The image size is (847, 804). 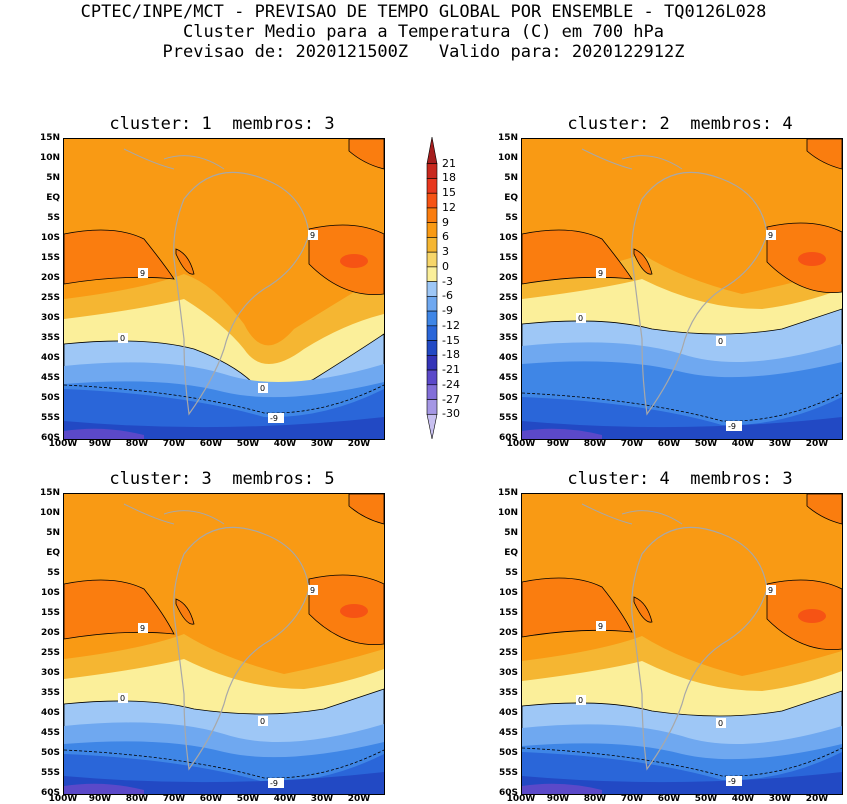 I want to click on lat-tick: 40S, so click(x=508, y=713).